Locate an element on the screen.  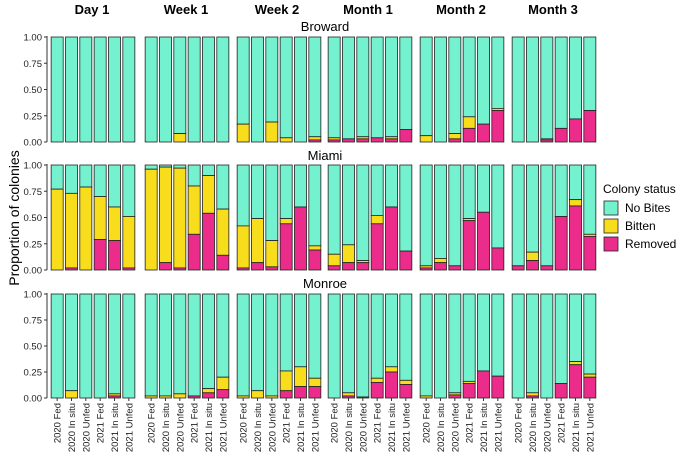
column-title: Day 1 is located at coordinates (92, 9).